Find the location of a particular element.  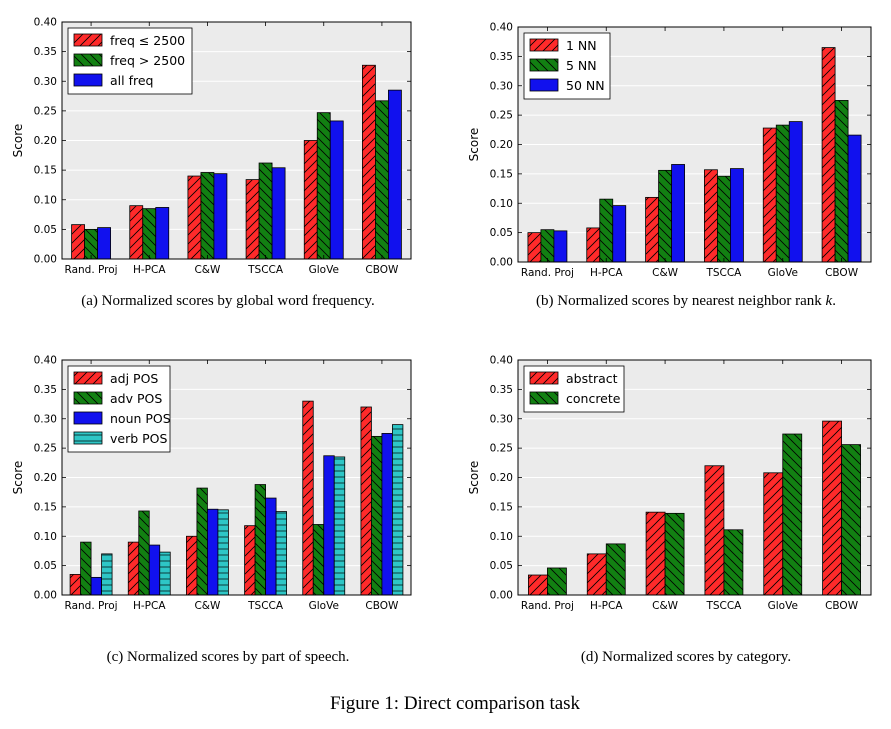

x-tick-label: C&W is located at coordinates (207, 606).